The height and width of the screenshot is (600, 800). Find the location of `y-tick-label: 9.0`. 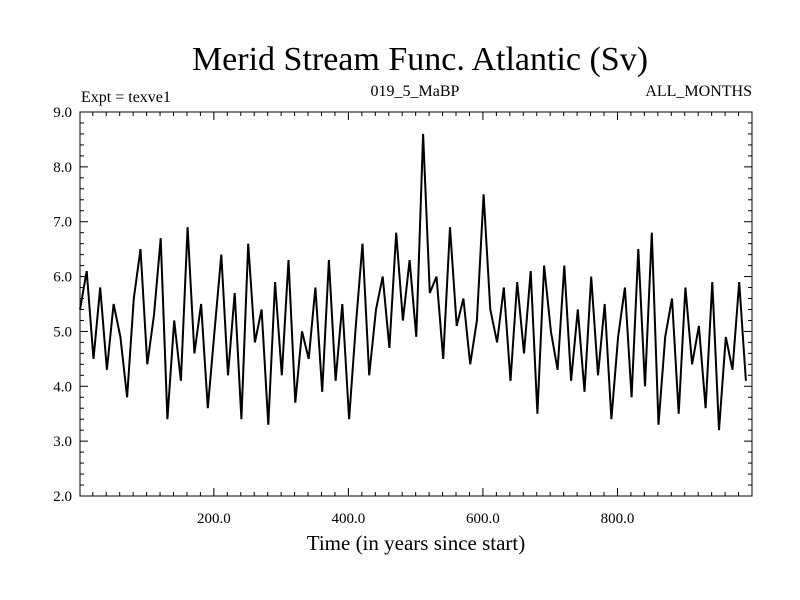

y-tick-label: 9.0 is located at coordinates (62, 113).